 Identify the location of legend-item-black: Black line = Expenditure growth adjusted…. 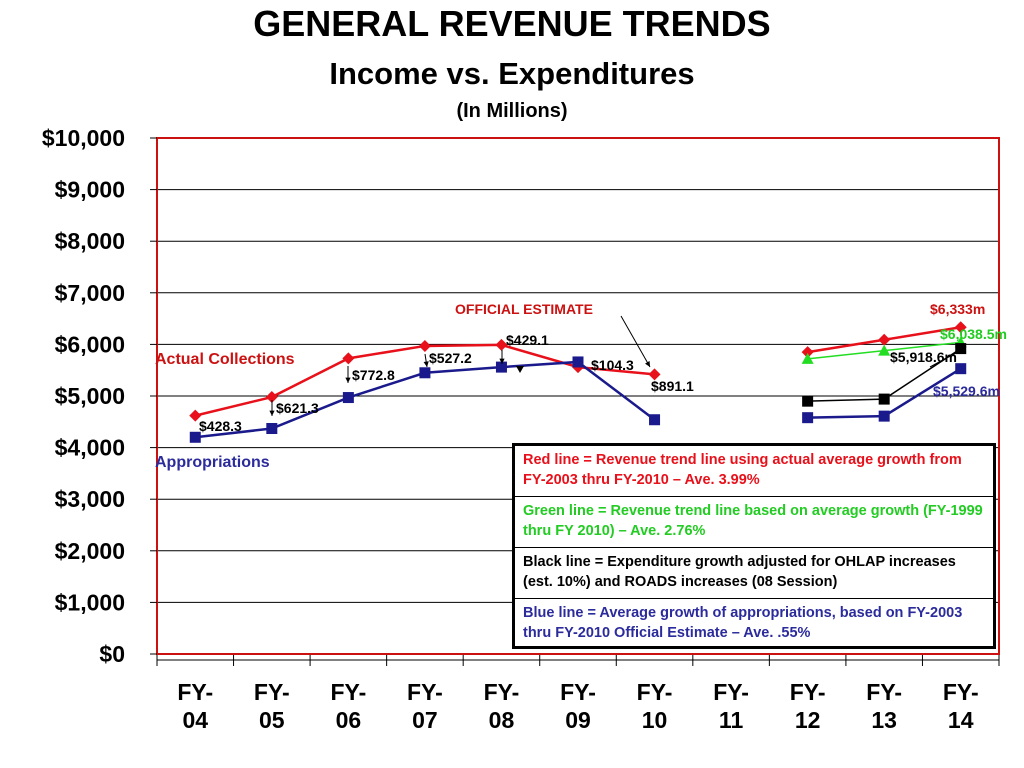
(754, 573).